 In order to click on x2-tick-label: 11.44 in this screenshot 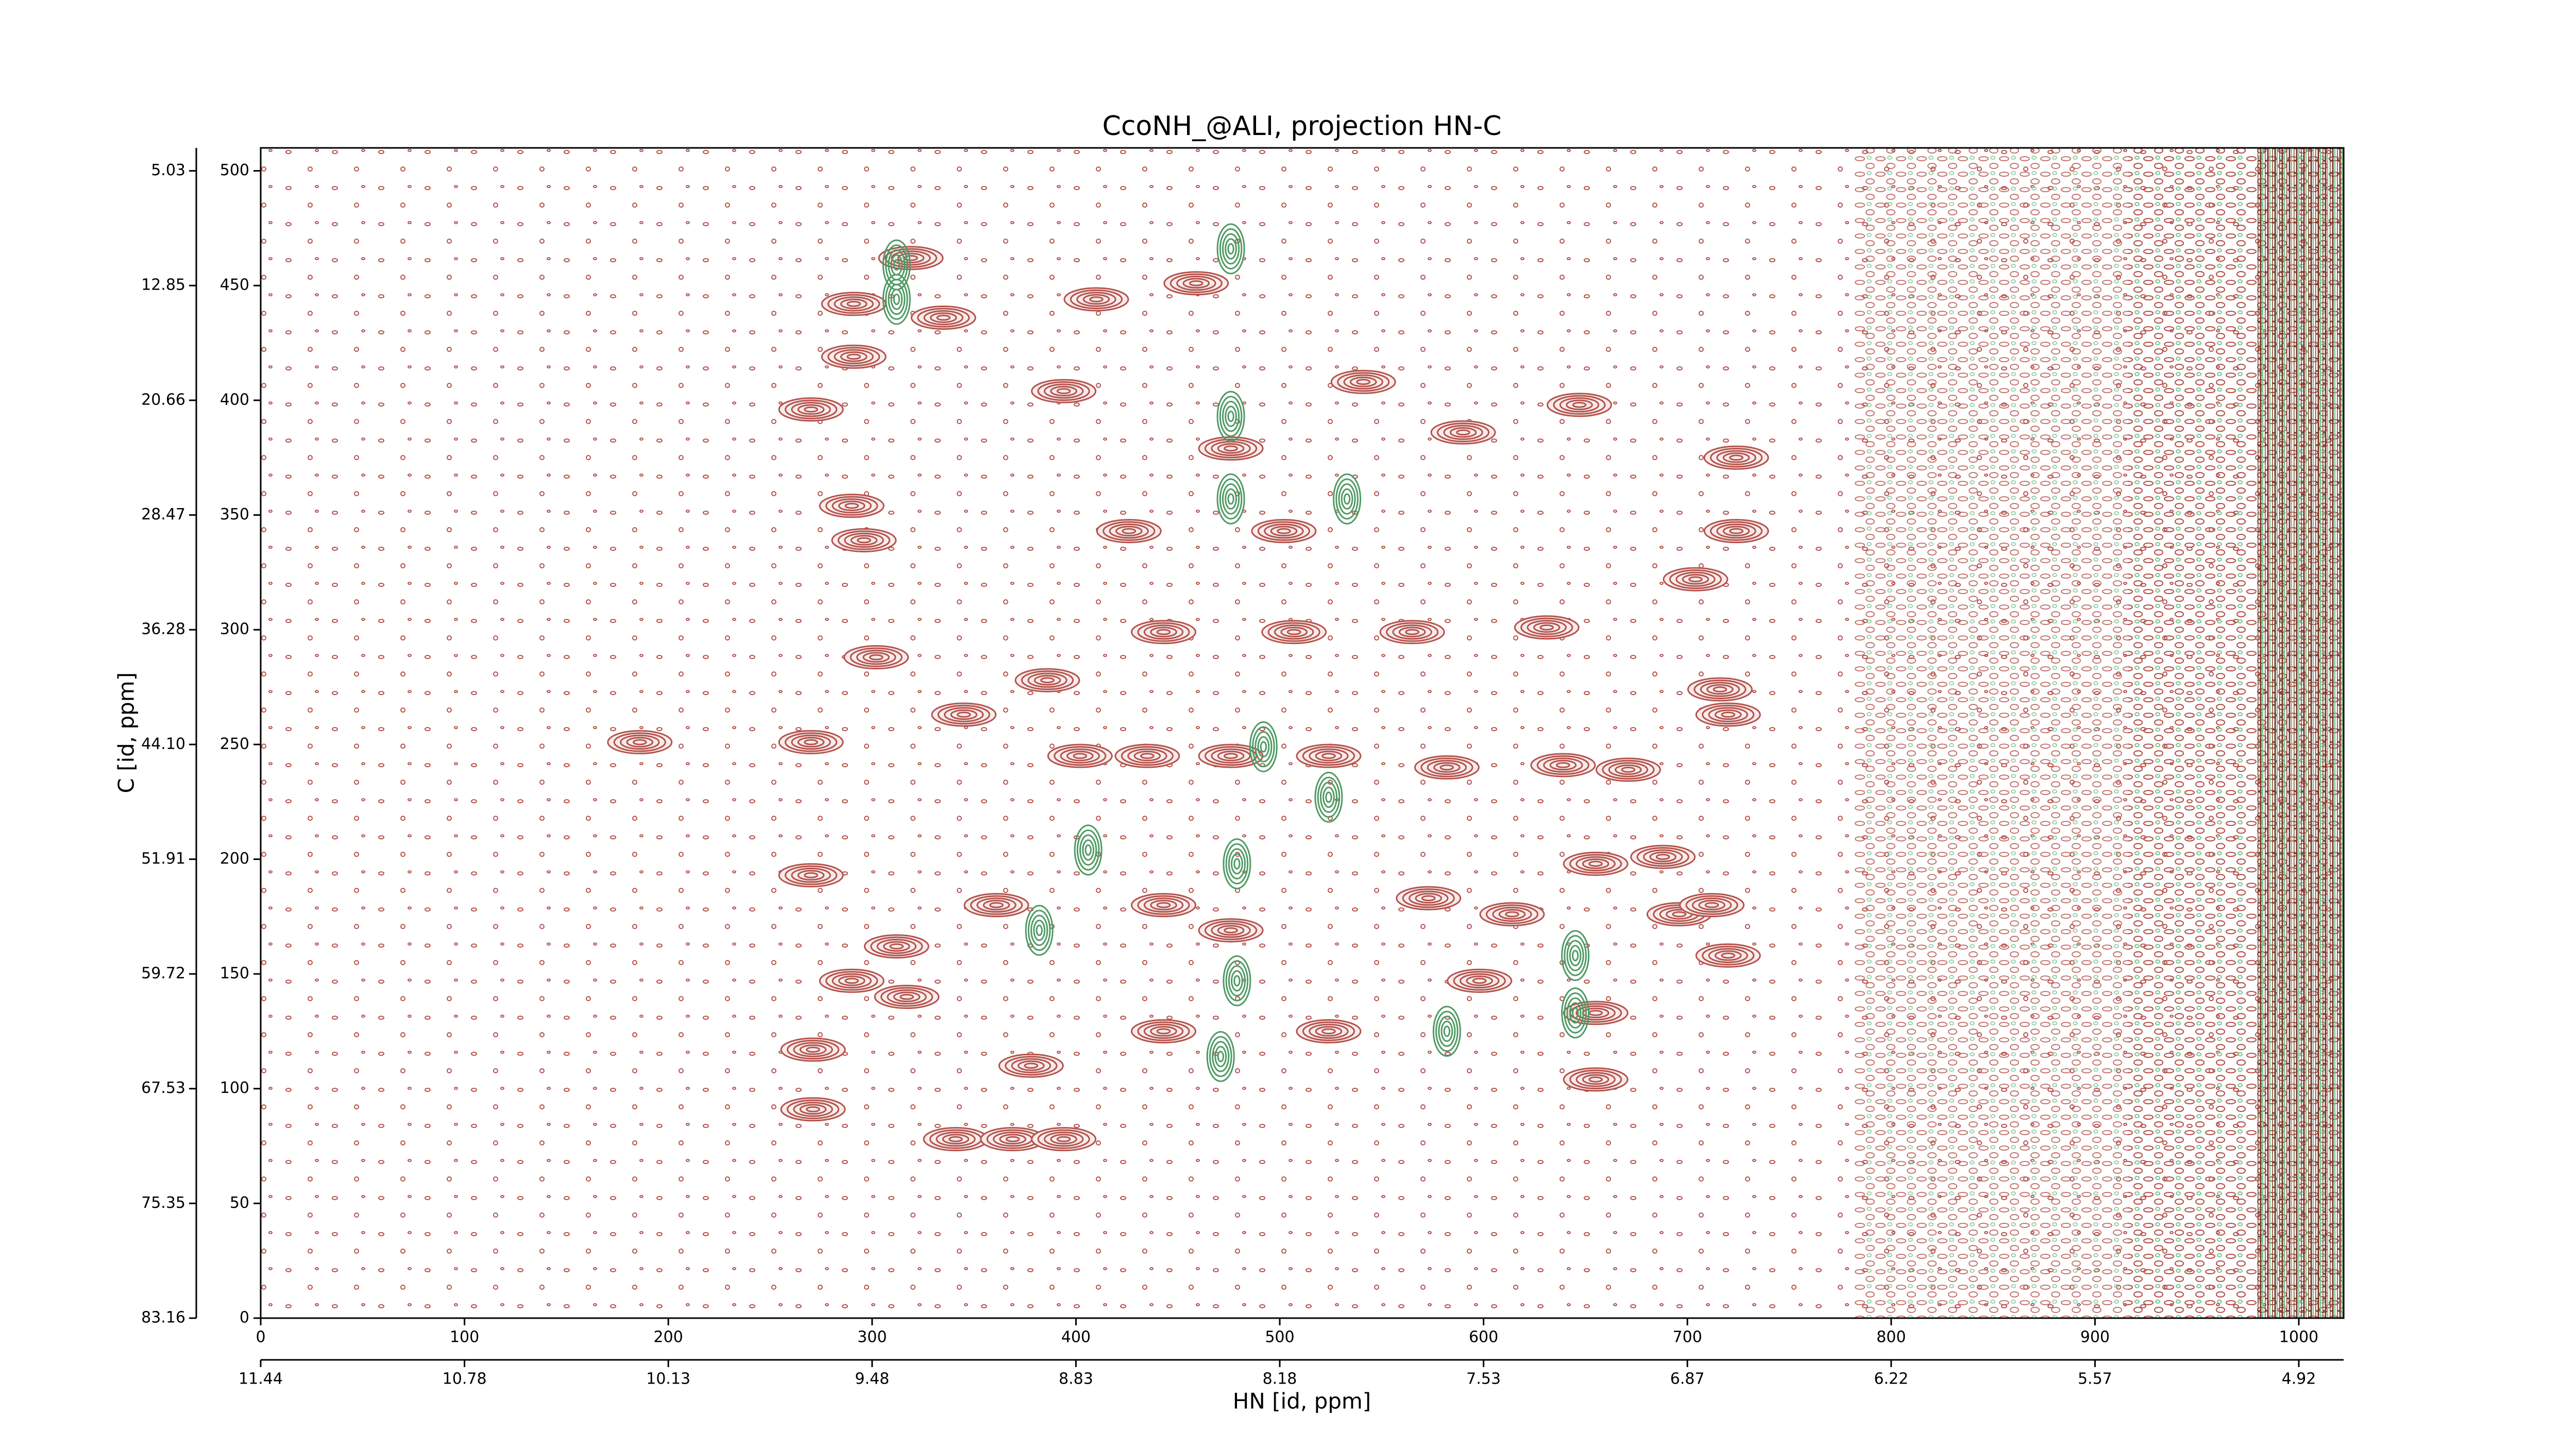, I will do `click(261, 1379)`.